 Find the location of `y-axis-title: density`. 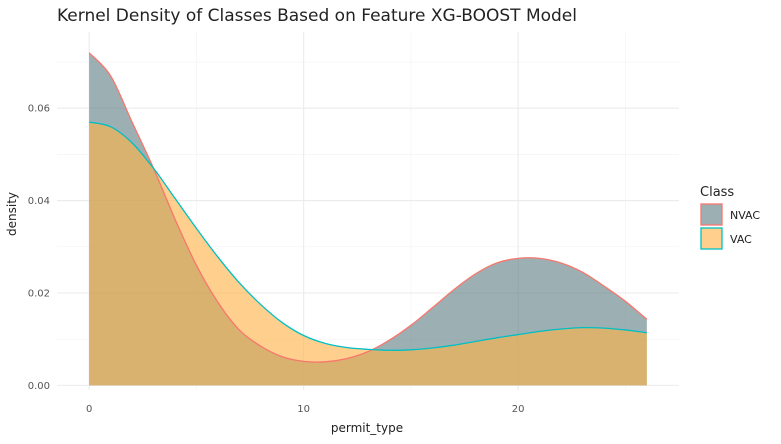

y-axis-title: density is located at coordinates (12, 214).